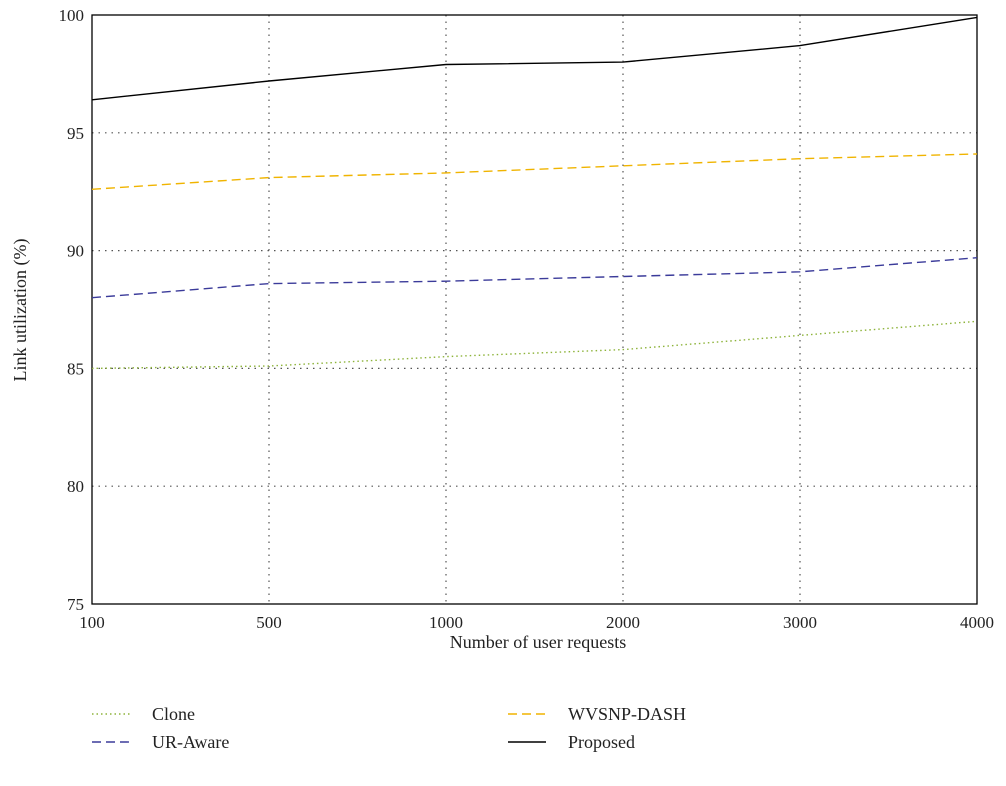 This screenshot has width=1006, height=786. What do you see at coordinates (389, 728) in the screenshot?
I see `legend: Clone WVSNP-DASH UR-Aware Proposed` at bounding box center [389, 728].